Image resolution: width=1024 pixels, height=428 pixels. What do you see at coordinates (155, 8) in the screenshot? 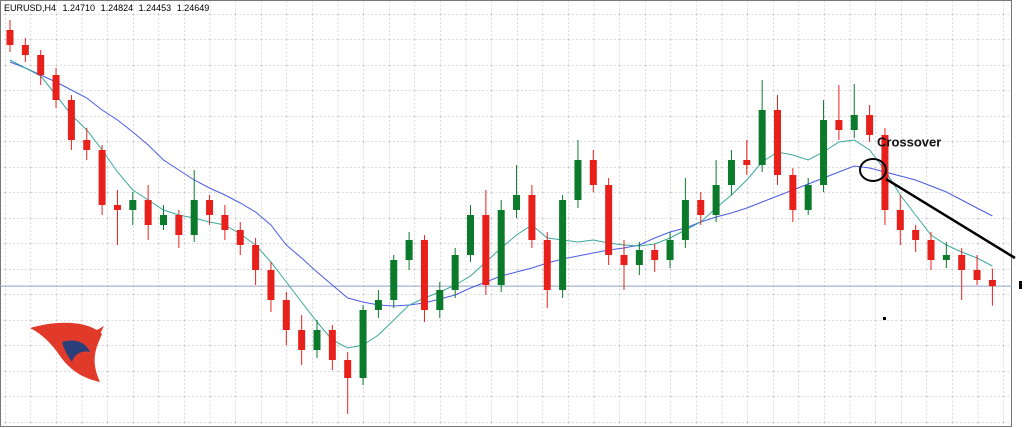
I see `low-label: 1.24453` at bounding box center [155, 8].